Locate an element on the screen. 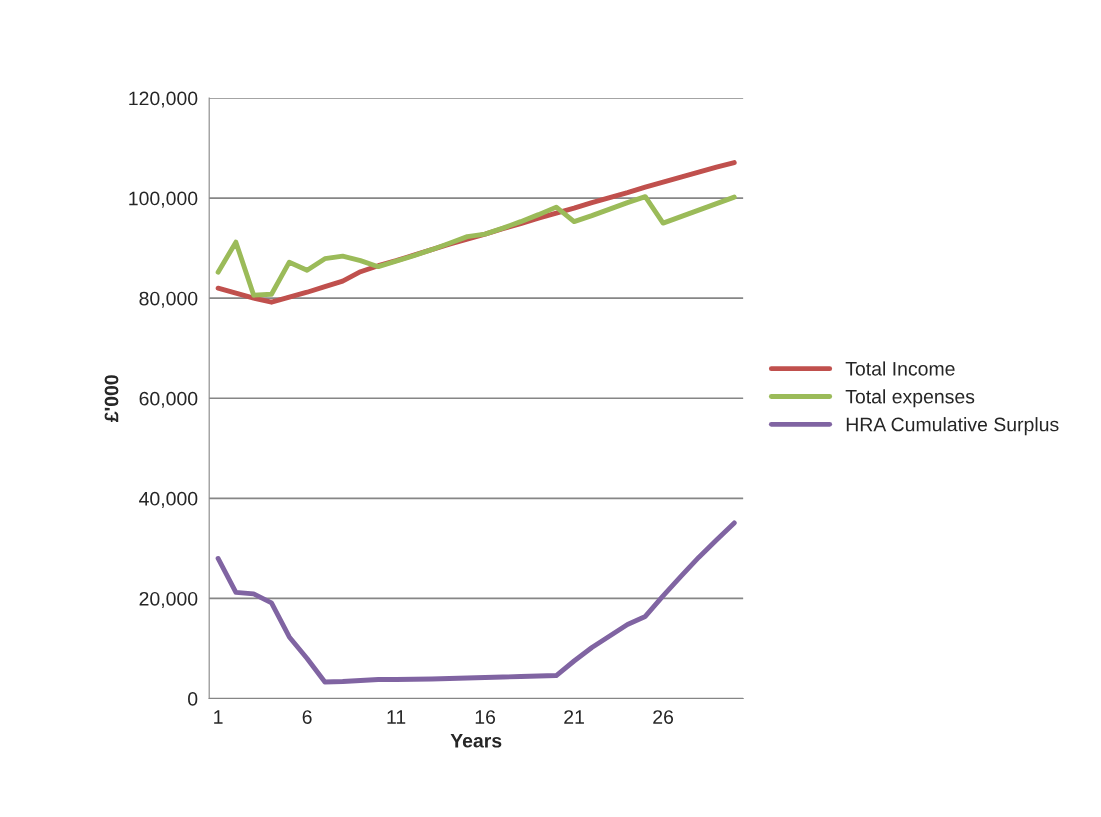  y-tick-label: 0 is located at coordinates (193, 699).